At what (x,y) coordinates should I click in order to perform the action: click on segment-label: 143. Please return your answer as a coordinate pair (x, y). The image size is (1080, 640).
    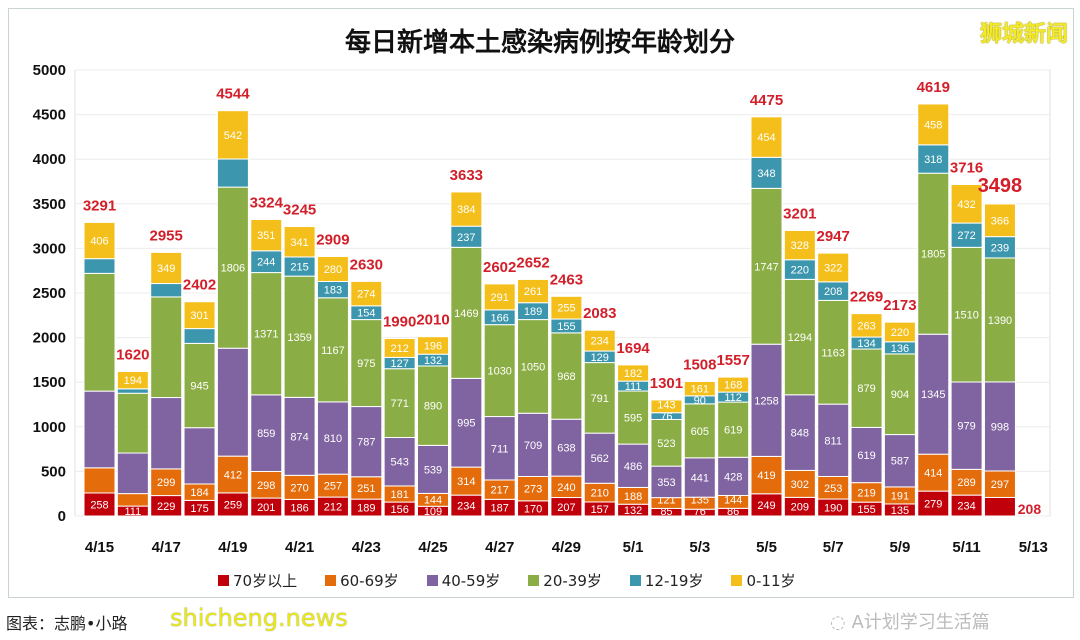
    Looking at the image, I should click on (666, 406).